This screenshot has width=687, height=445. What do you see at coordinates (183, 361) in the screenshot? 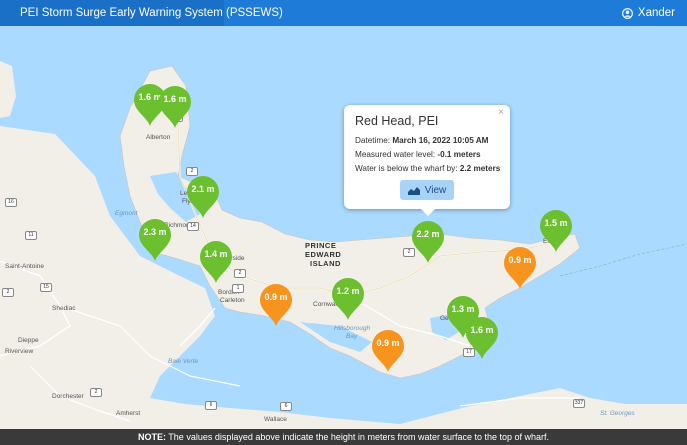
I see `place-label: Baie Verte` at bounding box center [183, 361].